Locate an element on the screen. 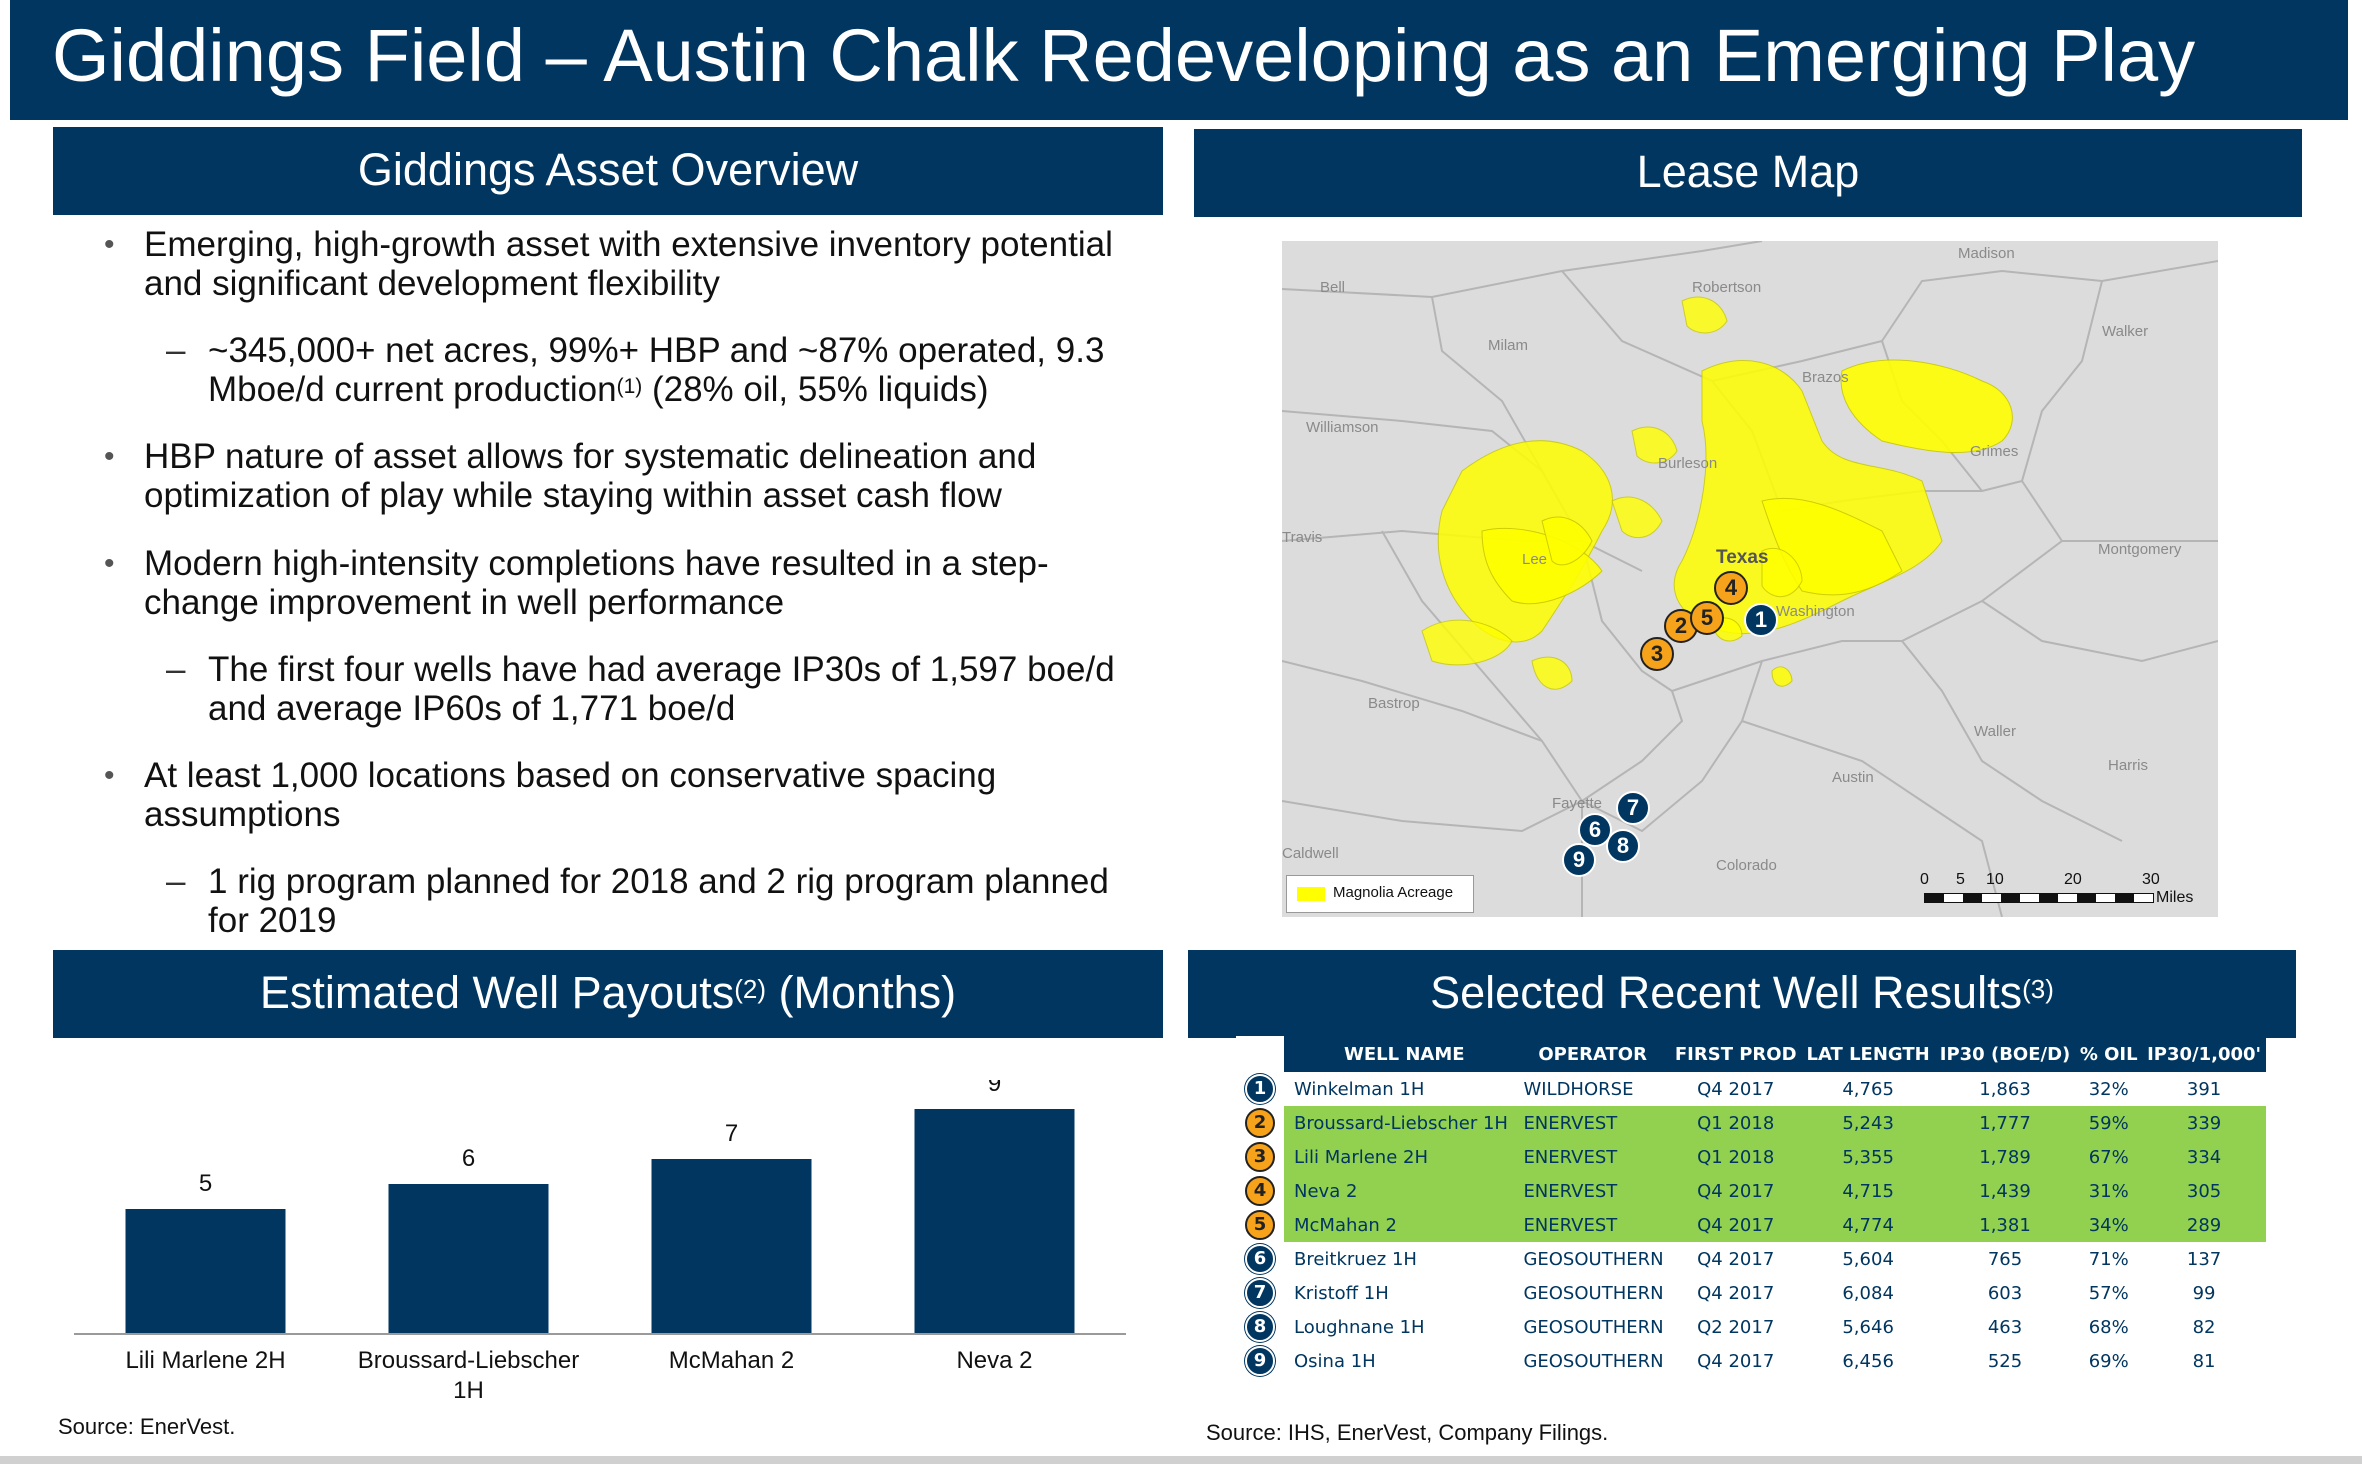 The image size is (2362, 1464). row-number-cell: 7 is located at coordinates (1260, 1293).